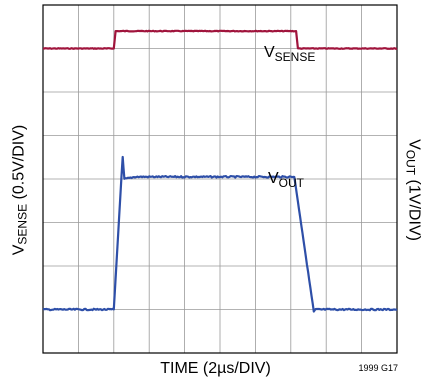 The height and width of the screenshot is (389, 431). What do you see at coordinates (413, 190) in the screenshot?
I see `y-axis-label-right: VOUT (1V/DIV)` at bounding box center [413, 190].